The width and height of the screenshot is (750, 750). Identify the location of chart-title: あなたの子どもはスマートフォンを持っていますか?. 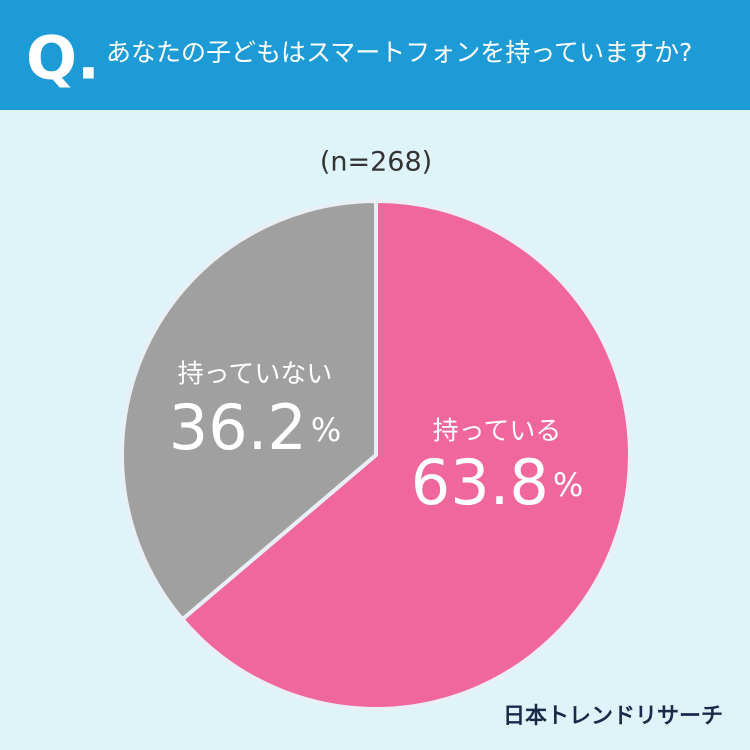
(399, 52).